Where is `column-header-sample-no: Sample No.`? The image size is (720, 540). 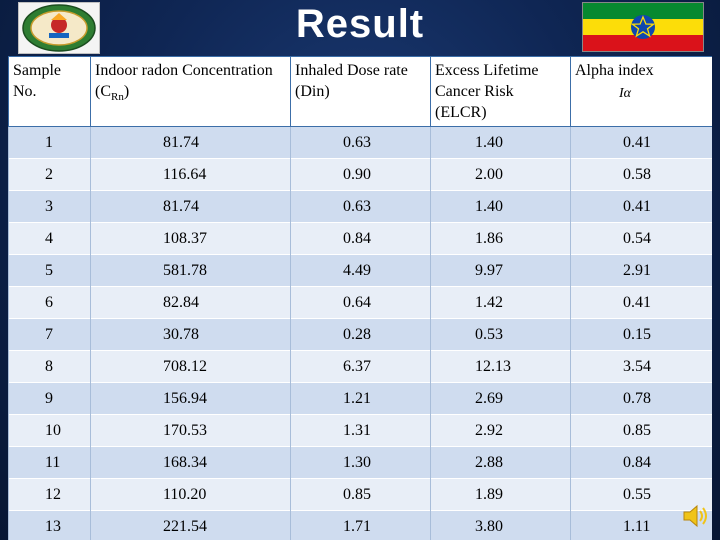 column-header-sample-no: Sample No. is located at coordinates (49, 91).